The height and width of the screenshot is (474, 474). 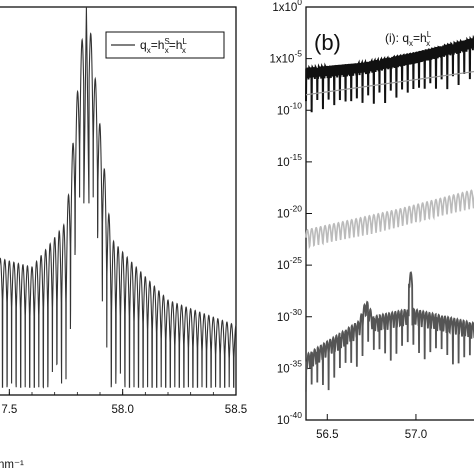 I want to click on panel-b-annotation: (i): qx=hL x, so click(x=408, y=39).